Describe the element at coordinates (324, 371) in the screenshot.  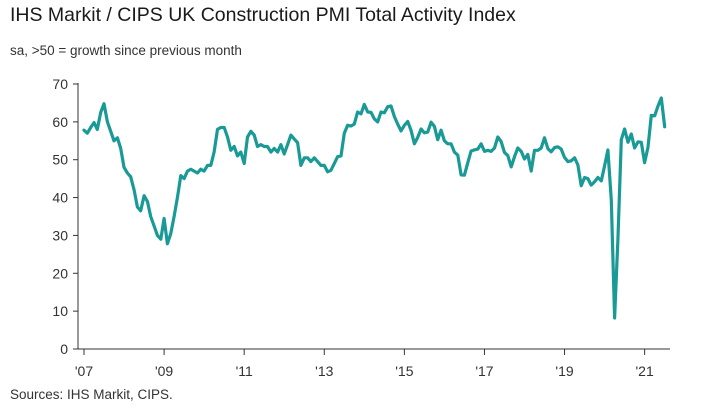
I see `x-tick-label: '13` at that location.